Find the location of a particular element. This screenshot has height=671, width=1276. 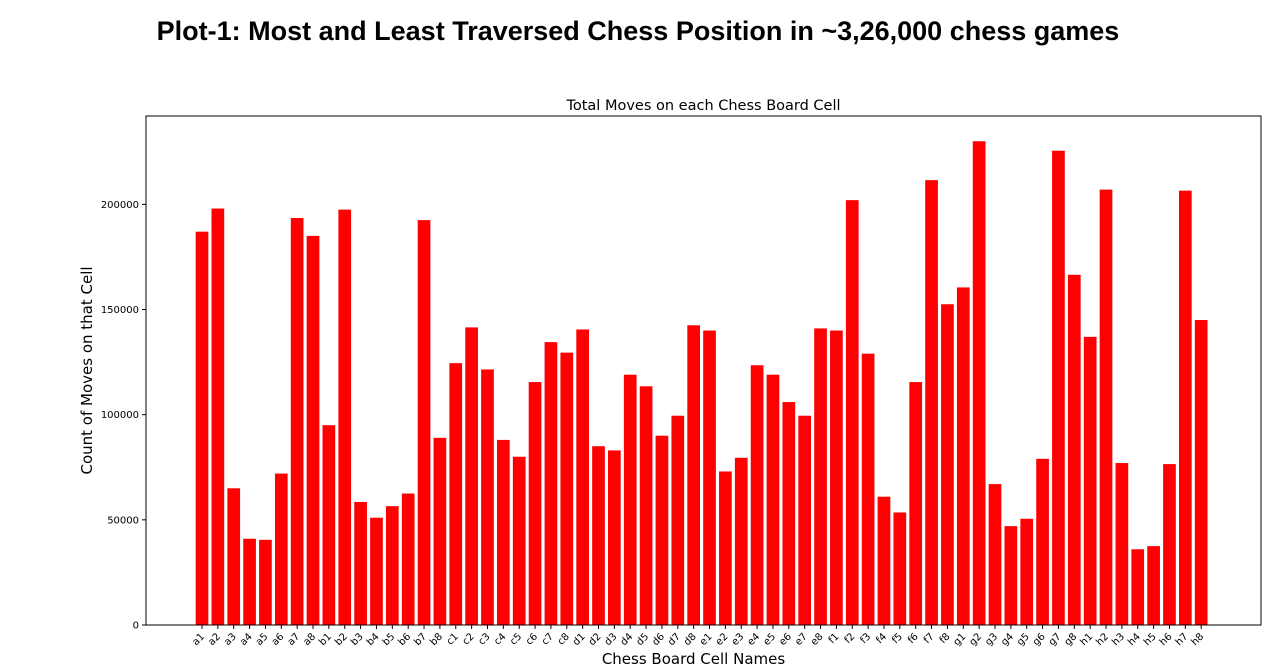

x-tick-label: g1 is located at coordinates (960, 639).